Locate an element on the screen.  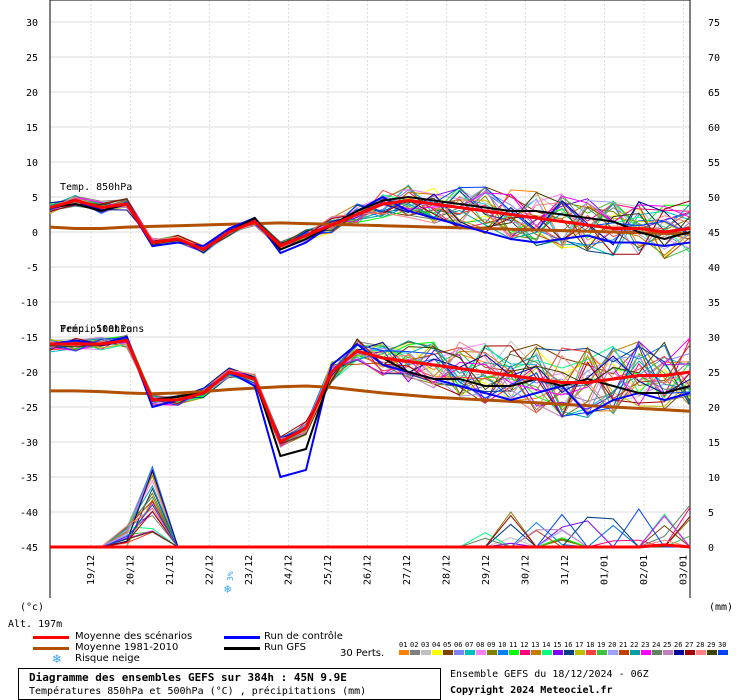
legend-mean-swatch is located at coordinates (51, 637).